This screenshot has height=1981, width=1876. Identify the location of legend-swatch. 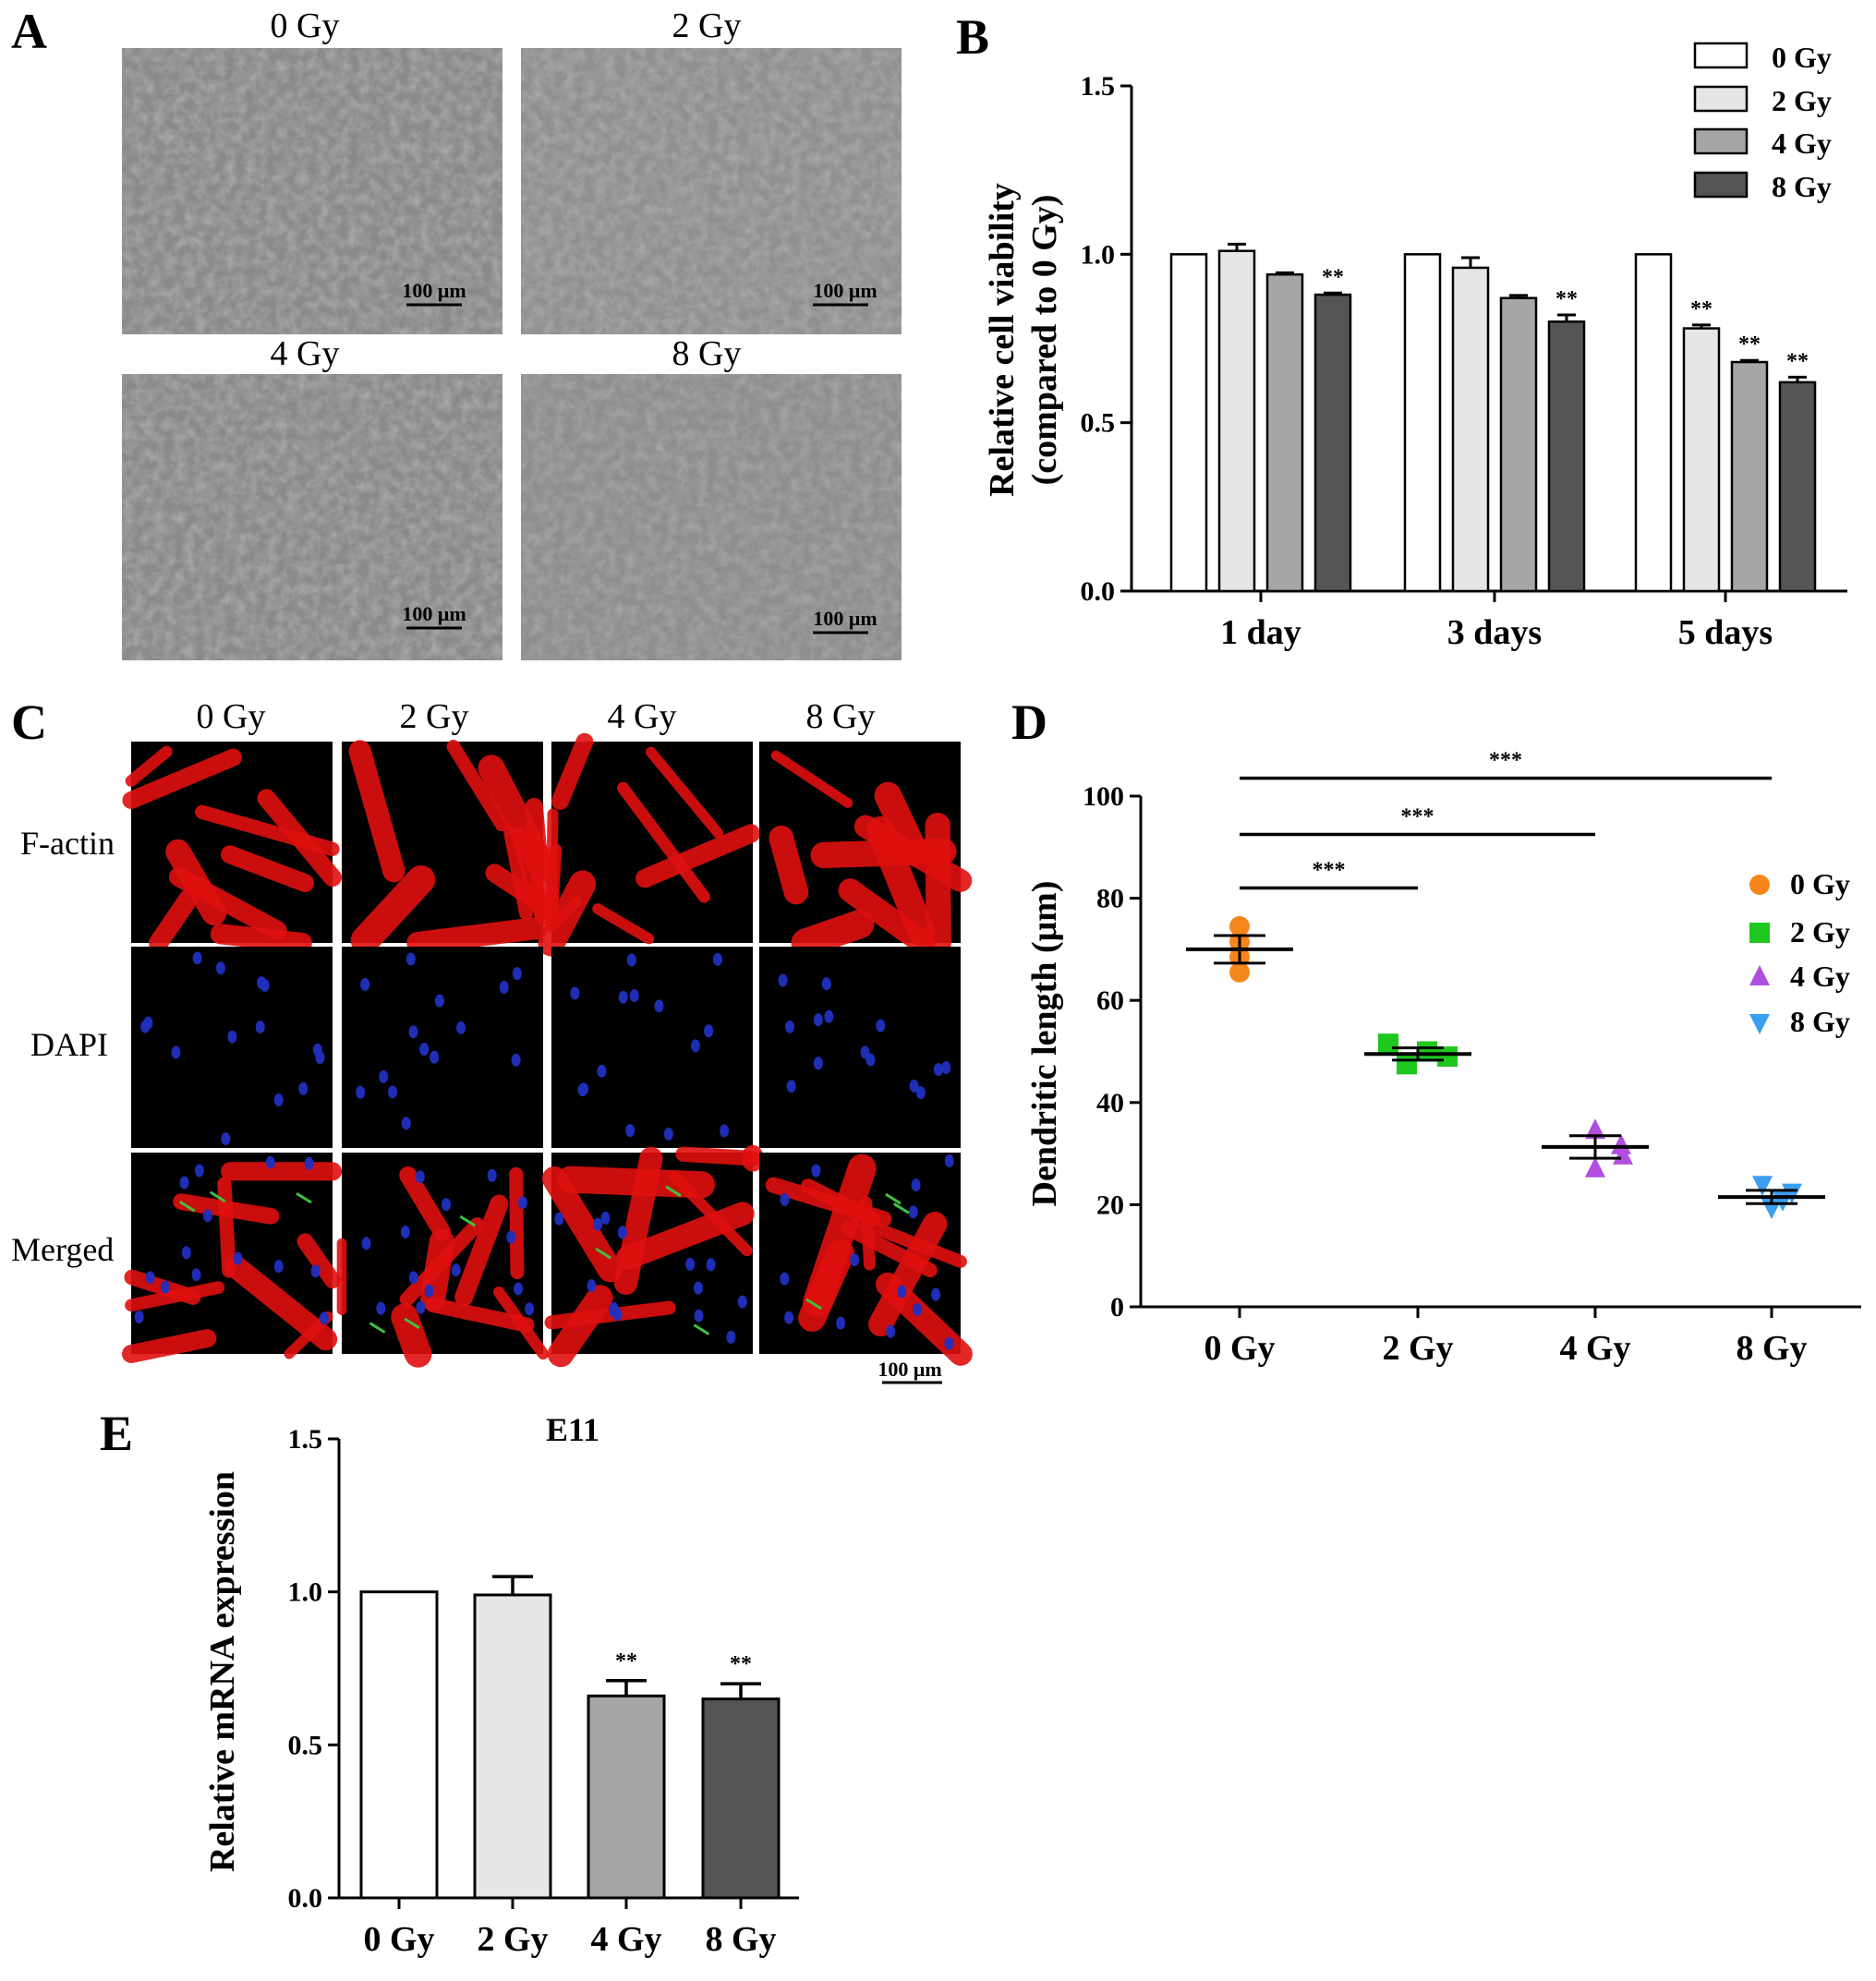
(1721, 99).